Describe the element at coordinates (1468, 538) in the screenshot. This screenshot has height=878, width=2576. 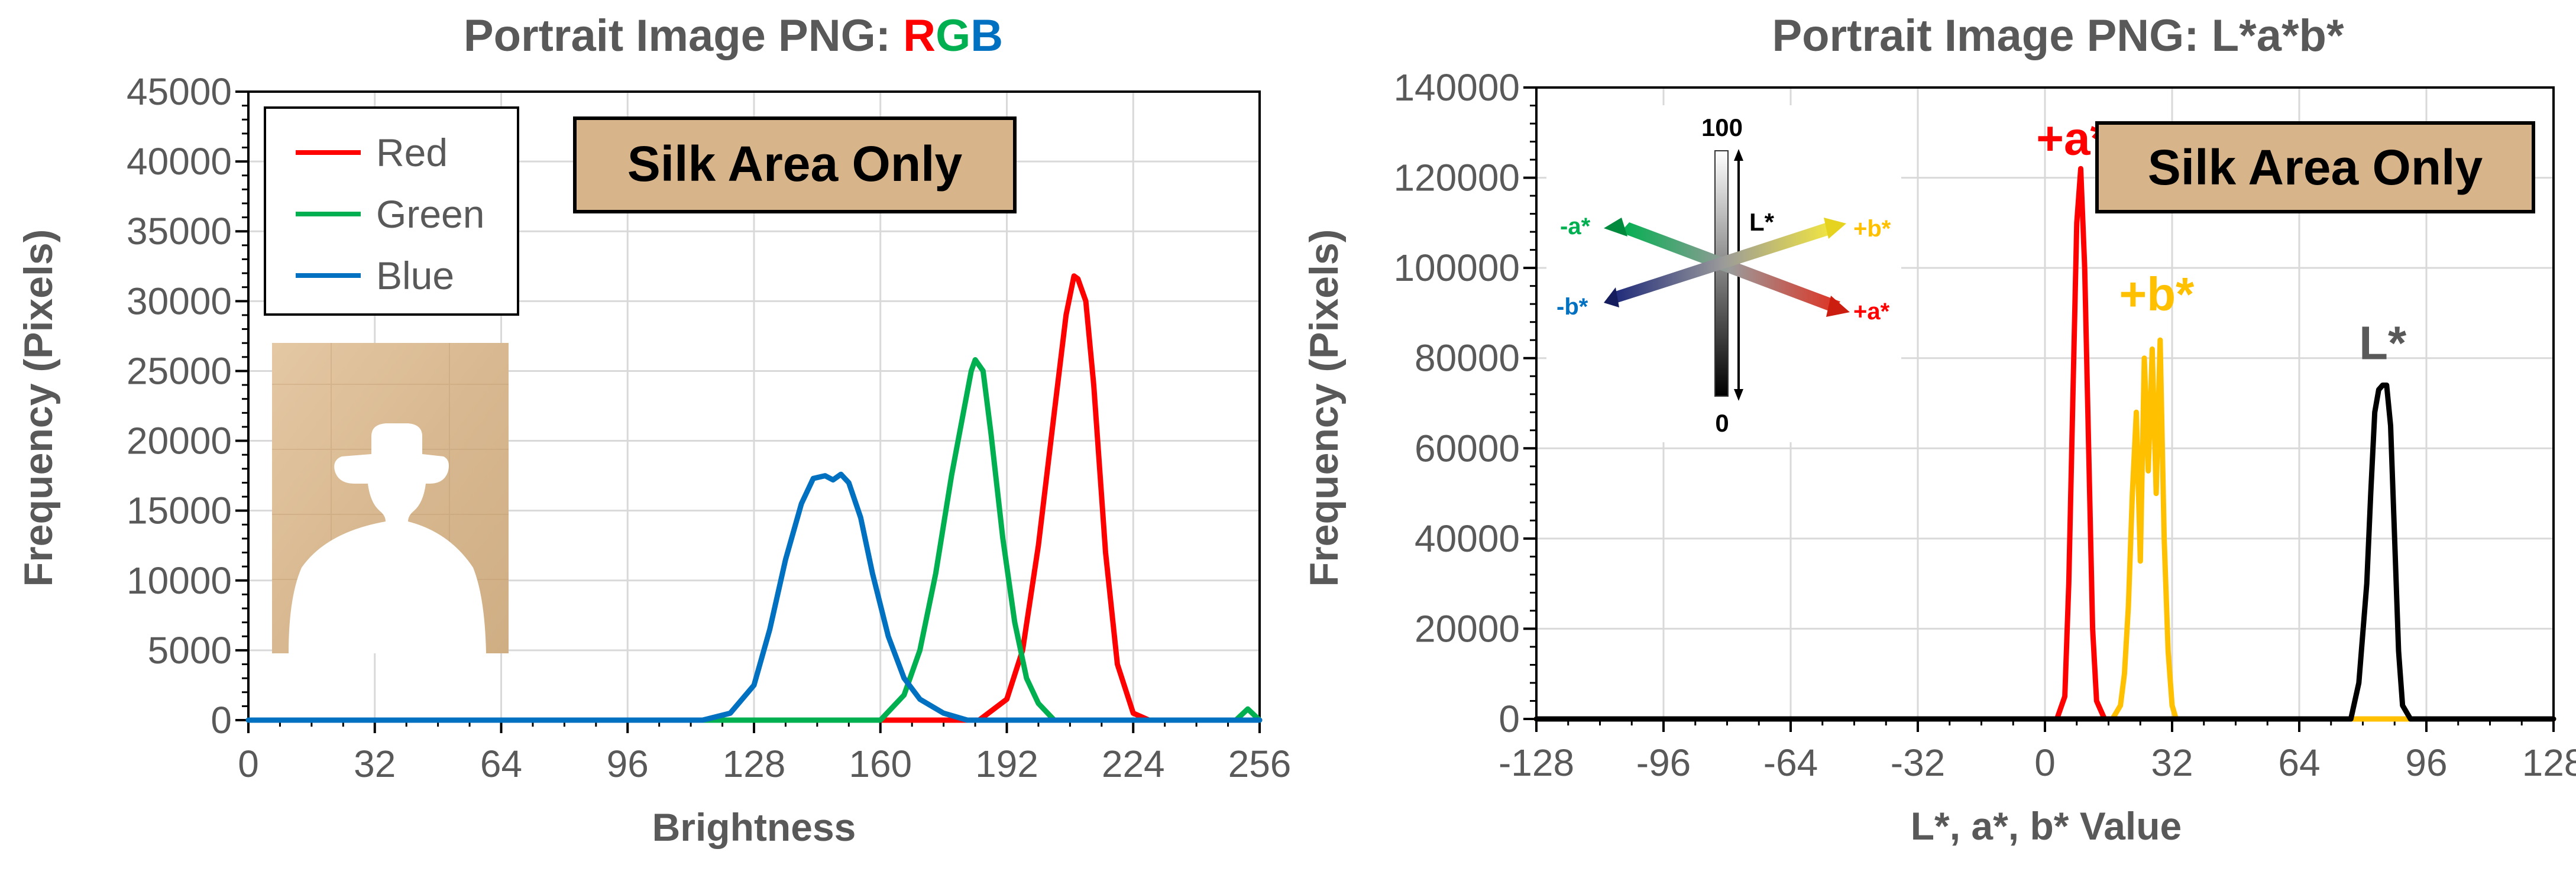
I see `lab-y-tick-label: 40000` at that location.